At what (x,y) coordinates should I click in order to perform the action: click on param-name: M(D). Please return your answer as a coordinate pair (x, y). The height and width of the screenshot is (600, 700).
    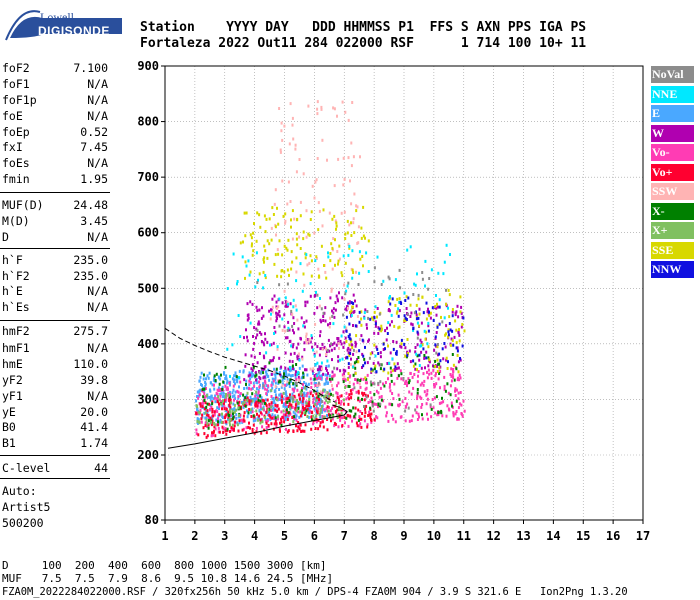
    Looking at the image, I should click on (16, 221).